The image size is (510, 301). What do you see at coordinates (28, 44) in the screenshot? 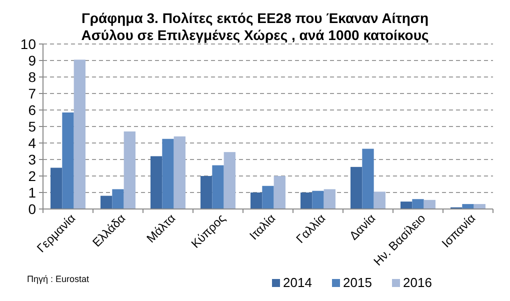
I see `y-tick-label: 10` at bounding box center [28, 44].